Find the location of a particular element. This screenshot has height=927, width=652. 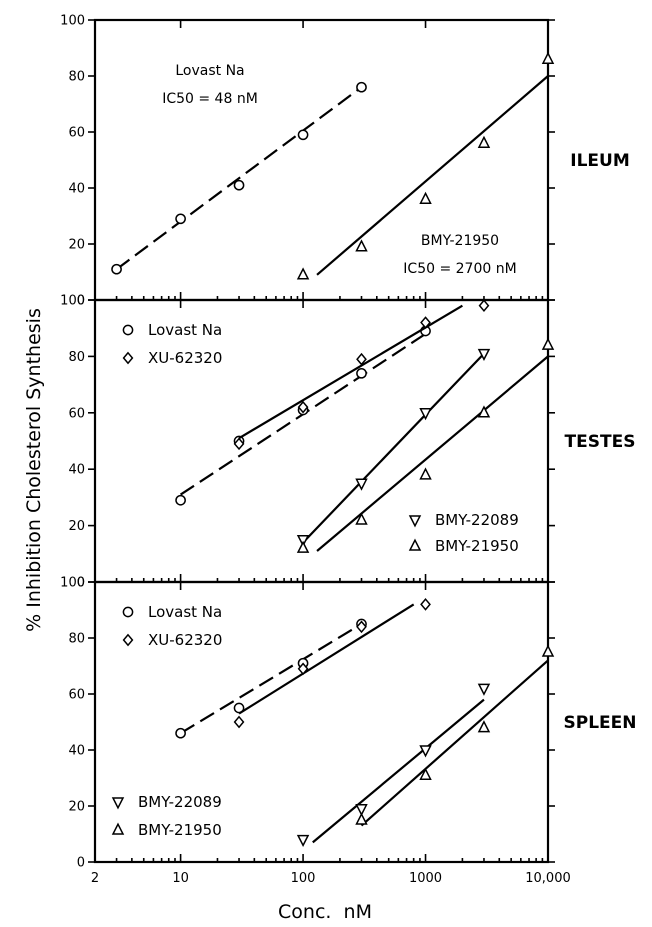

panel-label-testes: TESTES is located at coordinates (600, 442).